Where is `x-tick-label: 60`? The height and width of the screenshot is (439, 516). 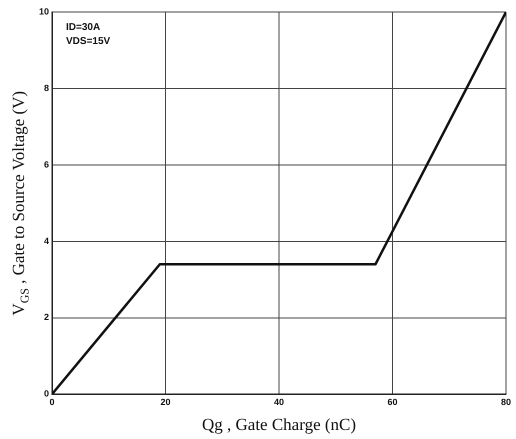
x-tick-label: 60 is located at coordinates (392, 402).